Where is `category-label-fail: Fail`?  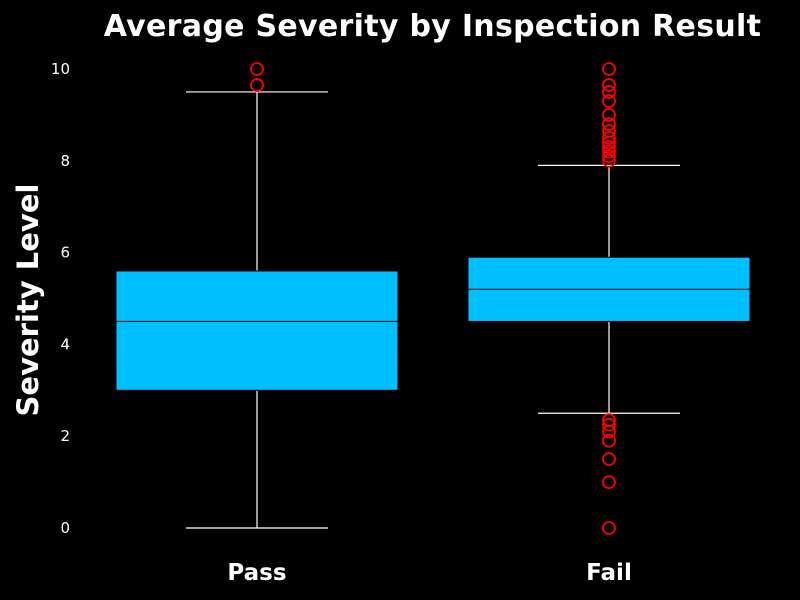
category-label-fail: Fail is located at coordinates (609, 573).